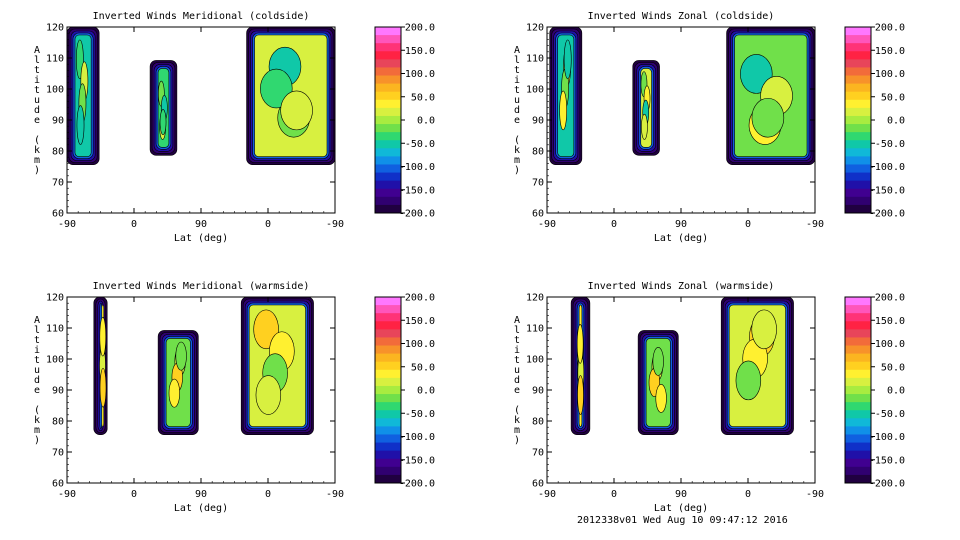 The image size is (960, 540). What do you see at coordinates (682, 520) in the screenshot?
I see `footer-timestamp: 2012338v01 Wed Aug 10 09:47:12 2016` at bounding box center [682, 520].